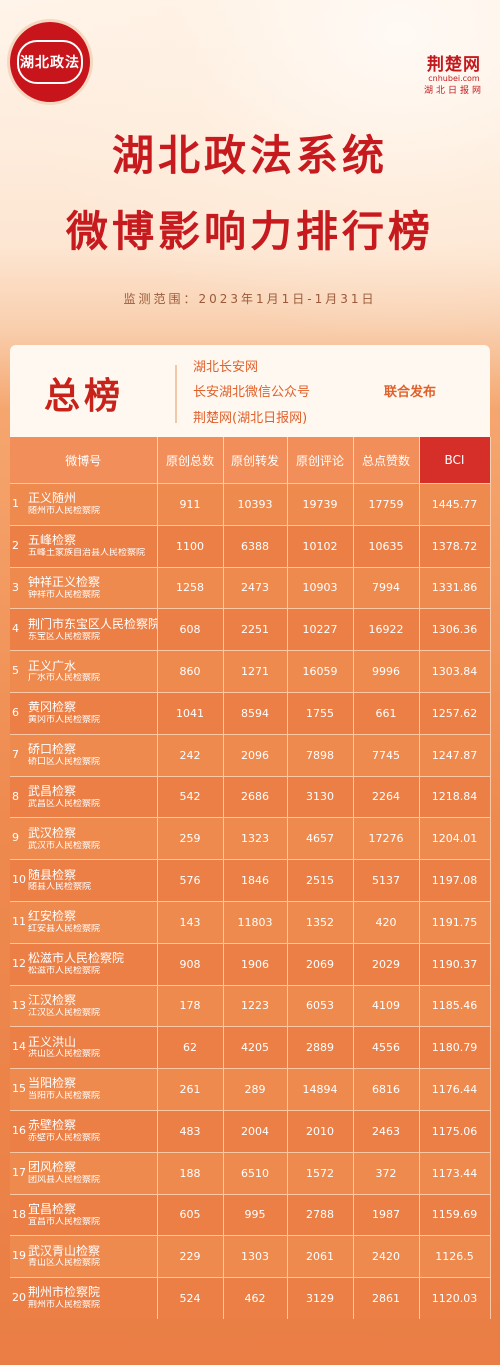  What do you see at coordinates (410, 392) in the screenshot?
I see `joint-release-label: 联合发布` at bounding box center [410, 392].